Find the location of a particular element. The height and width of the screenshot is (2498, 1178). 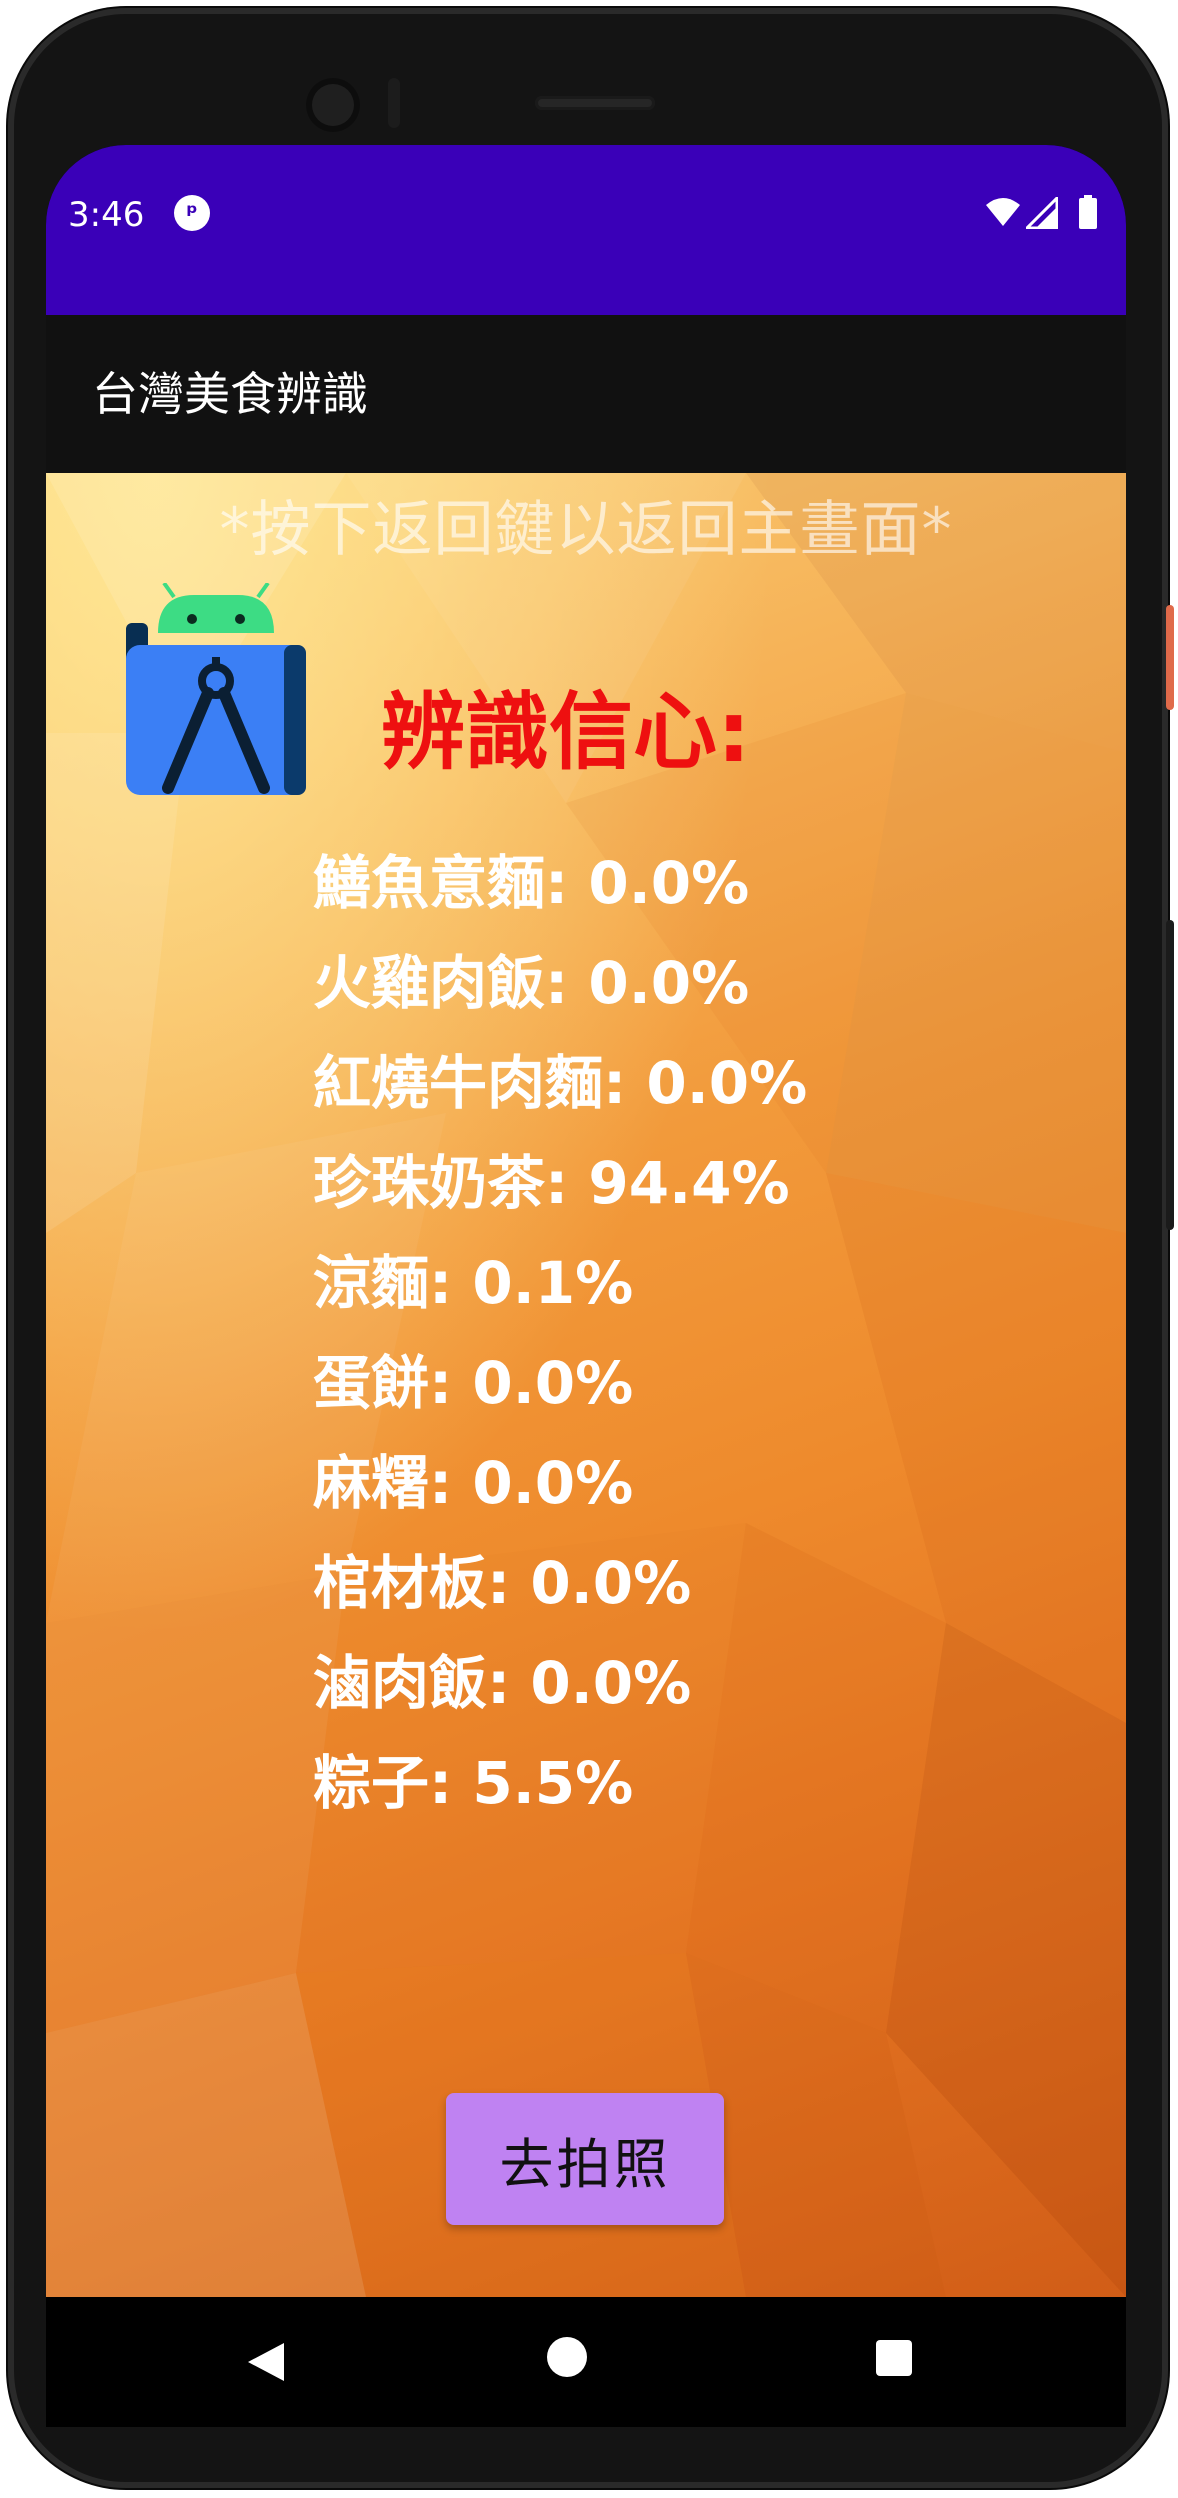

battery-icon is located at coordinates (1088, 212).